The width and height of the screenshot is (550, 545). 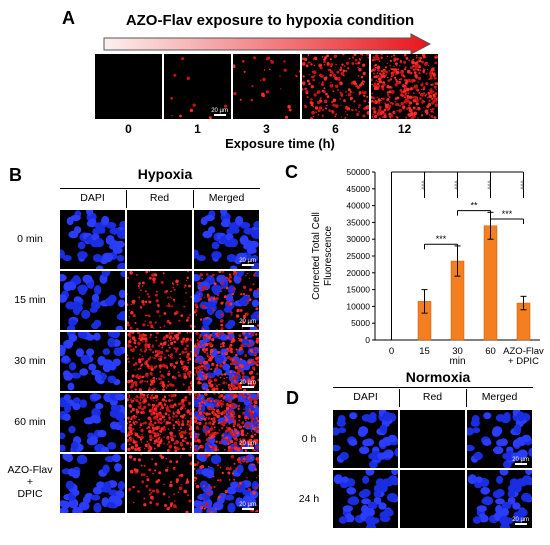 I want to click on b-row-label: AZO-Flav + DPIC, so click(x=30, y=482).